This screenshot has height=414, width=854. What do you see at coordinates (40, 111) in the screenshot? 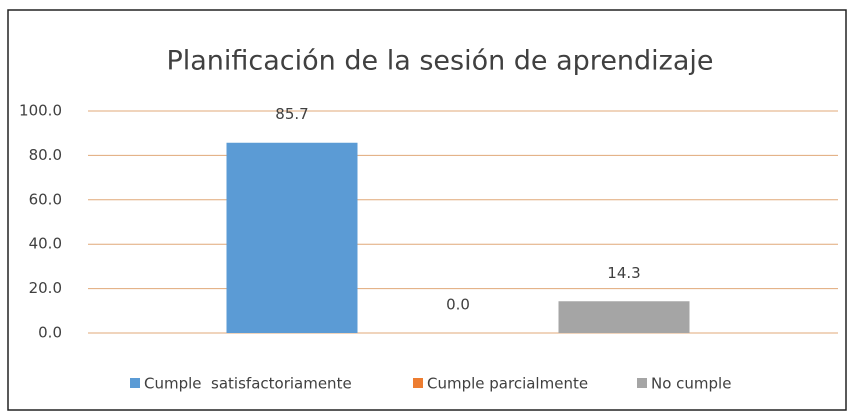
I see `y-tick-label: 100.0` at bounding box center [40, 111].